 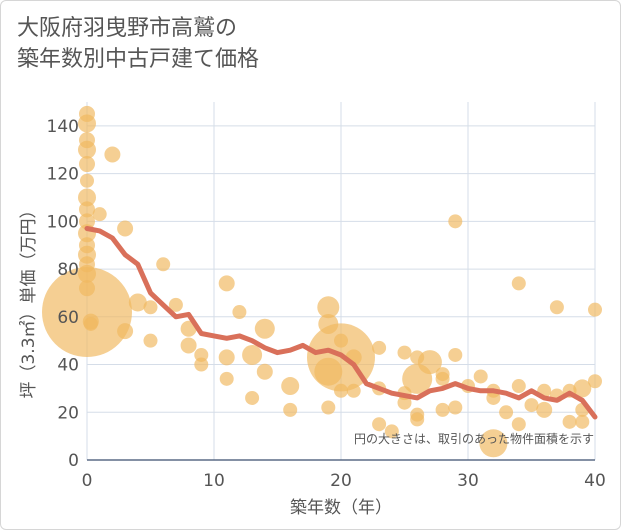 What do you see at coordinates (68, 318) in the screenshot?
I see `y-tick-3: 60` at bounding box center [68, 318].